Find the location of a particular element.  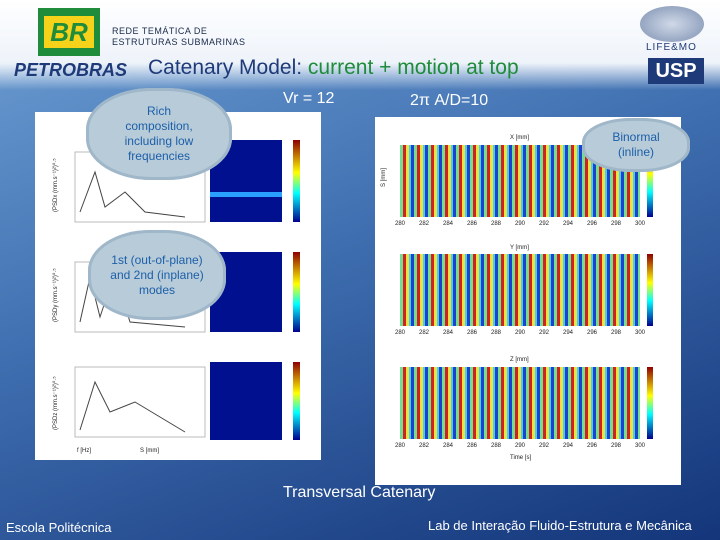

axis-label: Time [s] is located at coordinates (520, 458).